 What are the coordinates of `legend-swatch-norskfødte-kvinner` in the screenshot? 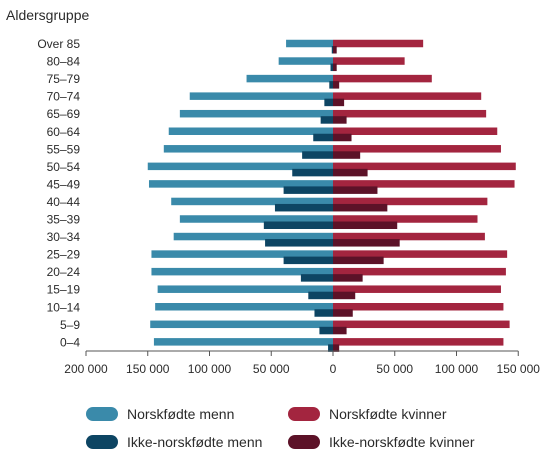 It's located at (304, 414).